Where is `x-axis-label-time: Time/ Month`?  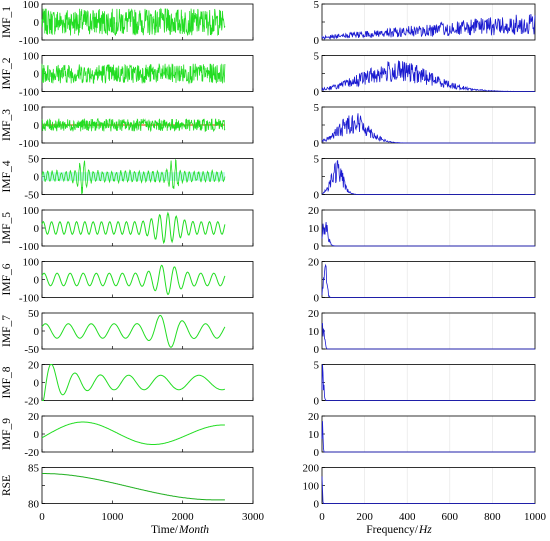 x-axis-label-time: Time/ Month is located at coordinates (180, 530).